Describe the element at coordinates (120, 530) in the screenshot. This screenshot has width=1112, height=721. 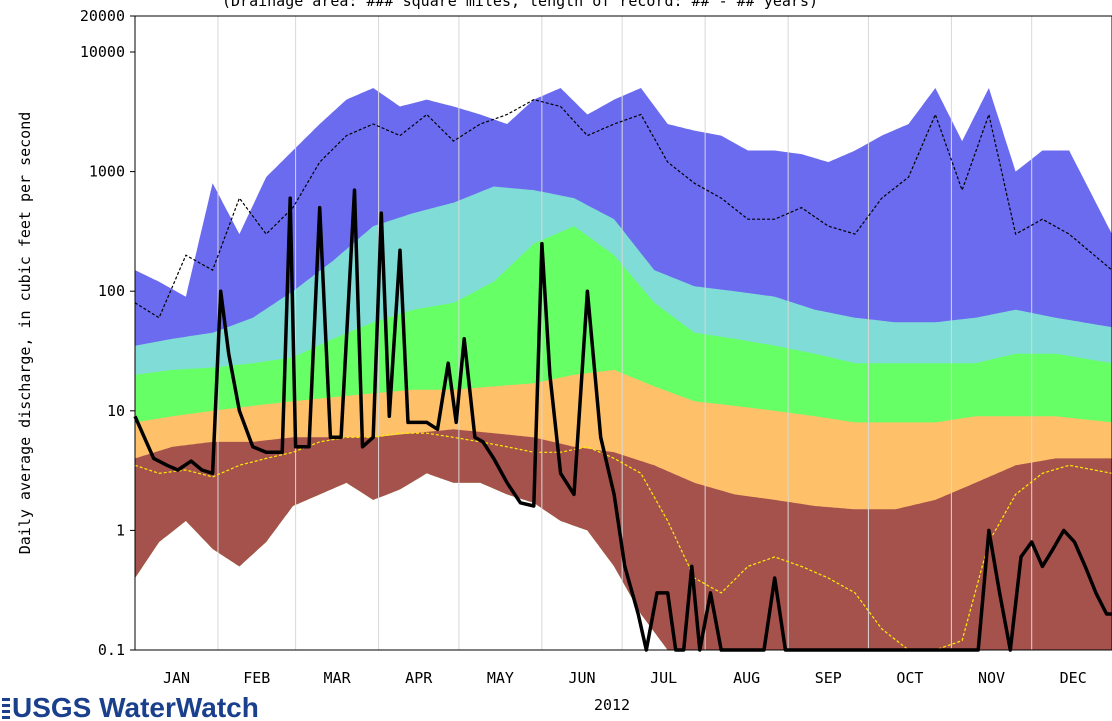
I see `y-tick-label-1: 1` at that location.